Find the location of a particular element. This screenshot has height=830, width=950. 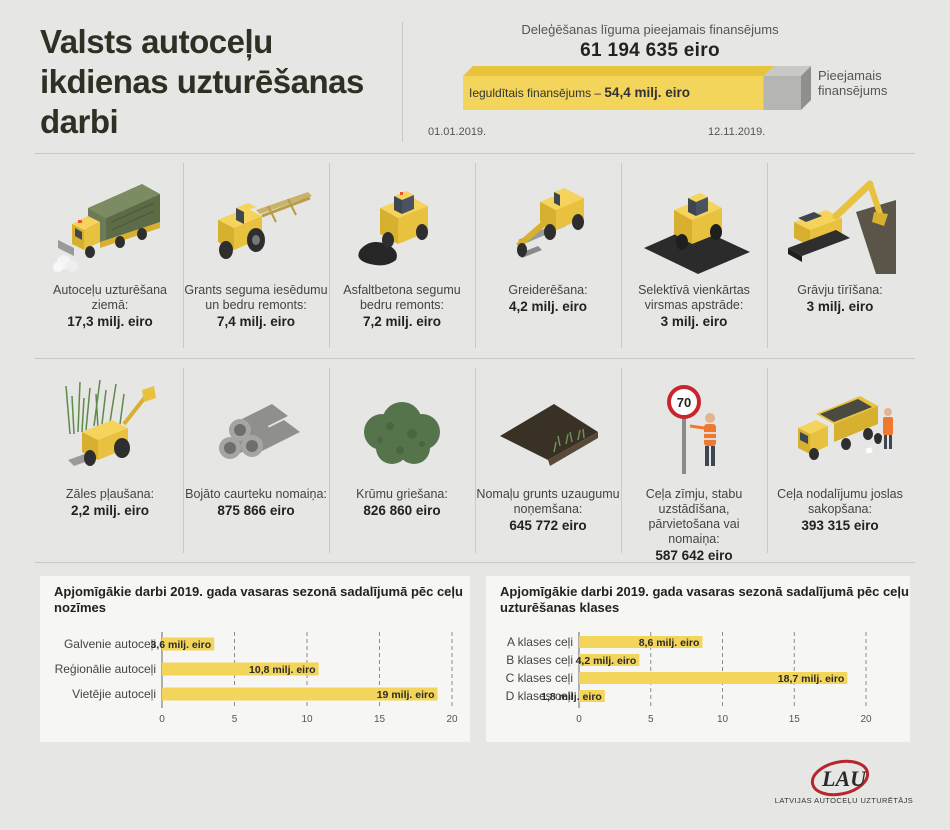

logo-caption: LATVIJAS AUTOCEĻU UZTURĒTĀJS is located at coordinates (844, 800).